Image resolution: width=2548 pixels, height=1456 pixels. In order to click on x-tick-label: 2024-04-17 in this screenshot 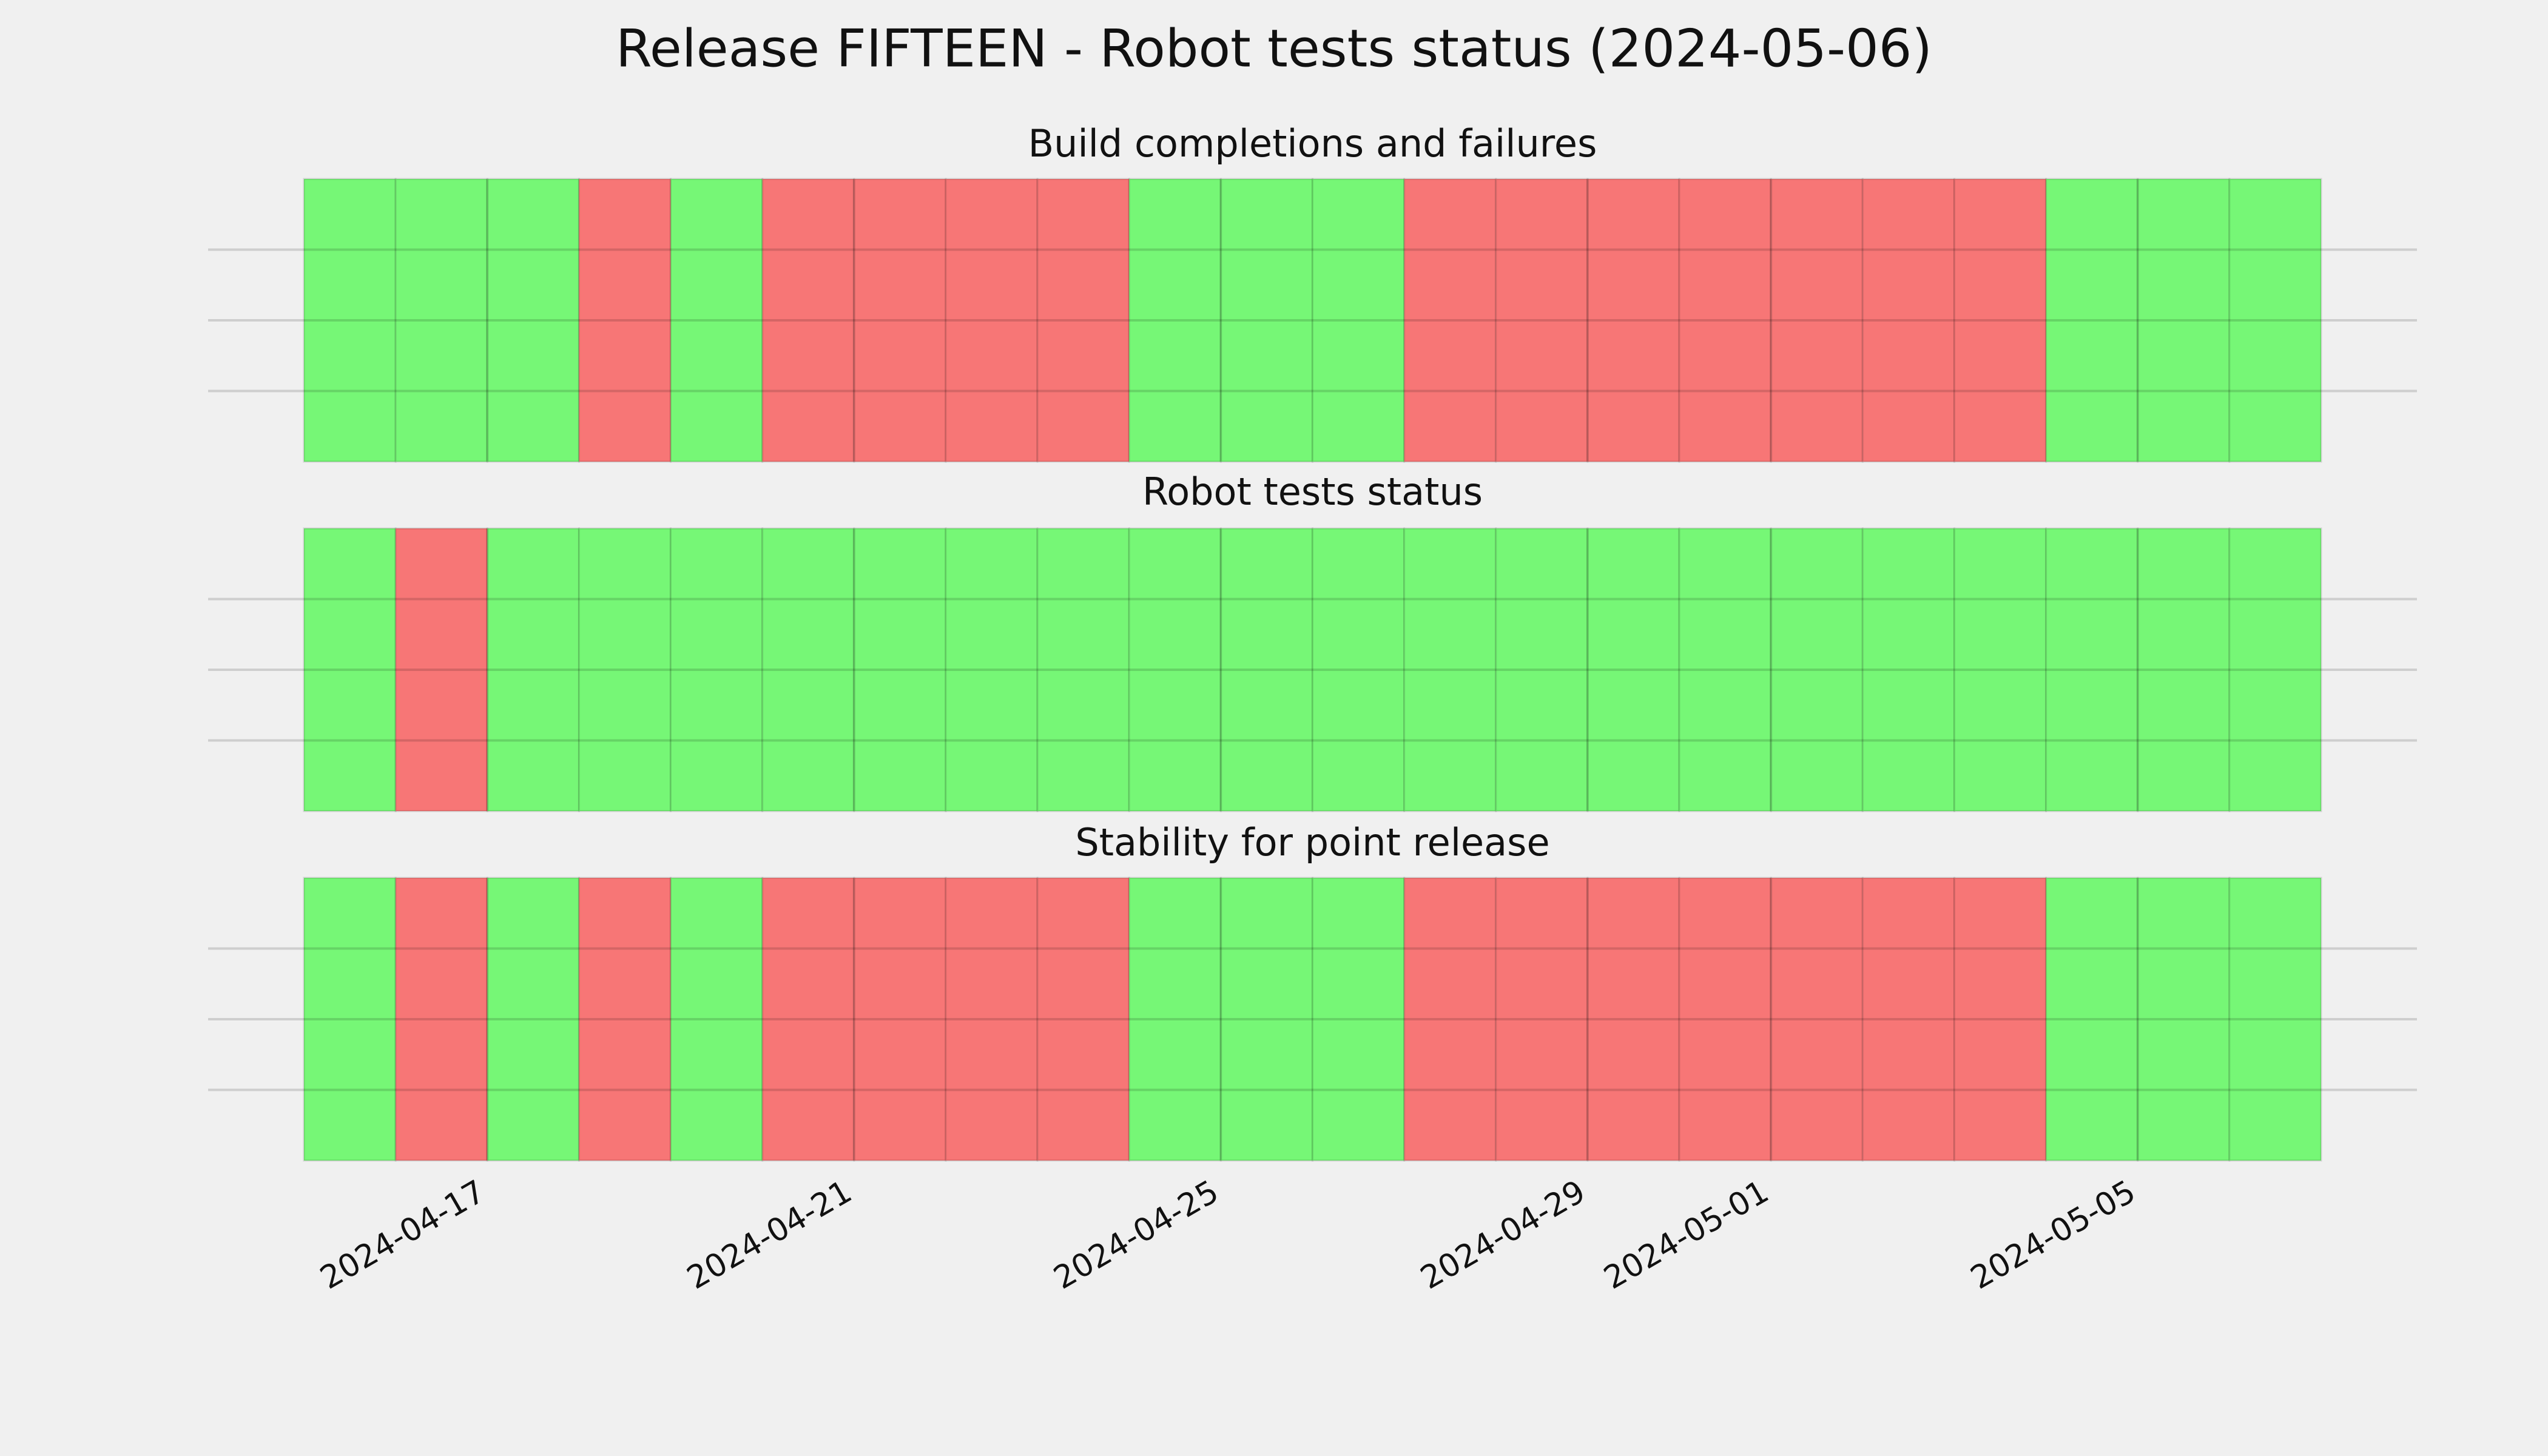, I will do `click(402, 1234)`.